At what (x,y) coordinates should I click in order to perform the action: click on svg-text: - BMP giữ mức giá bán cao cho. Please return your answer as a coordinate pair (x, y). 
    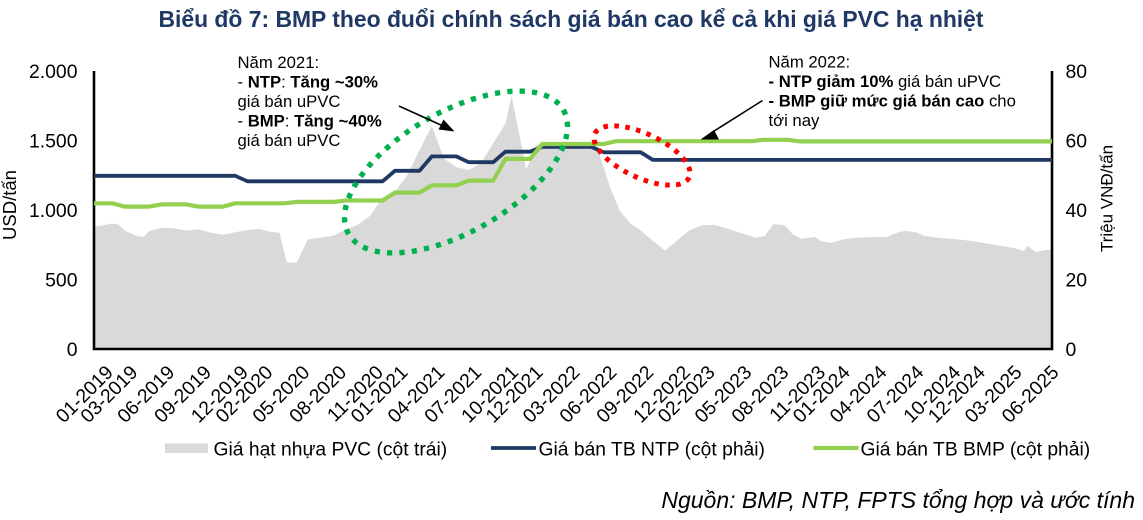
    Looking at the image, I should click on (892, 100).